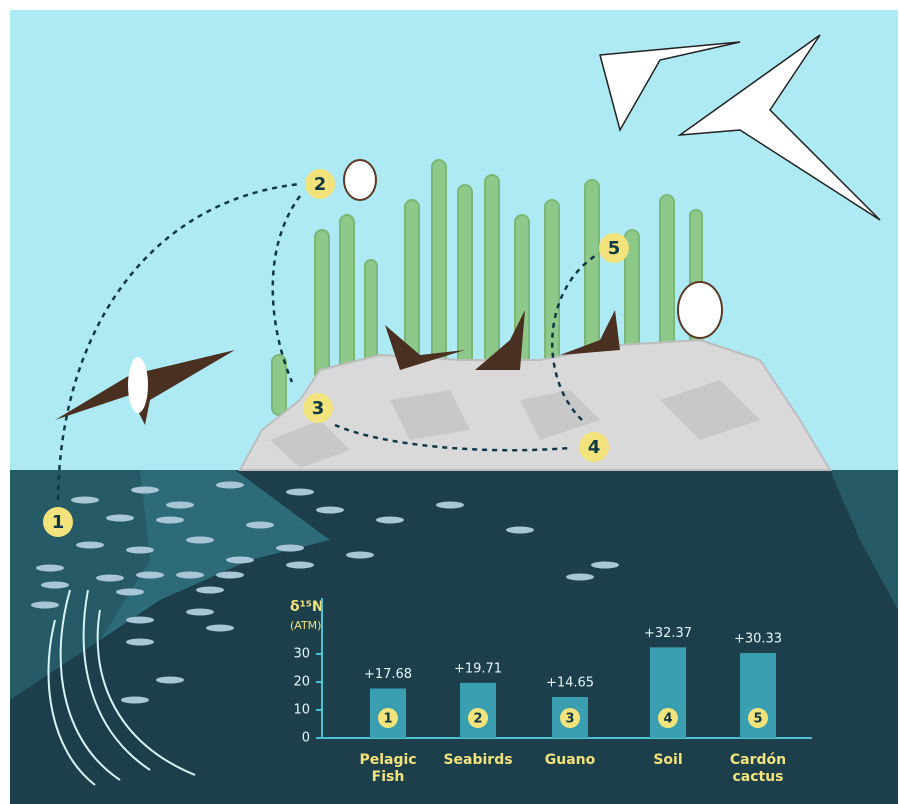  I want to click on y-axis-unit: (ATM), so click(305, 625).